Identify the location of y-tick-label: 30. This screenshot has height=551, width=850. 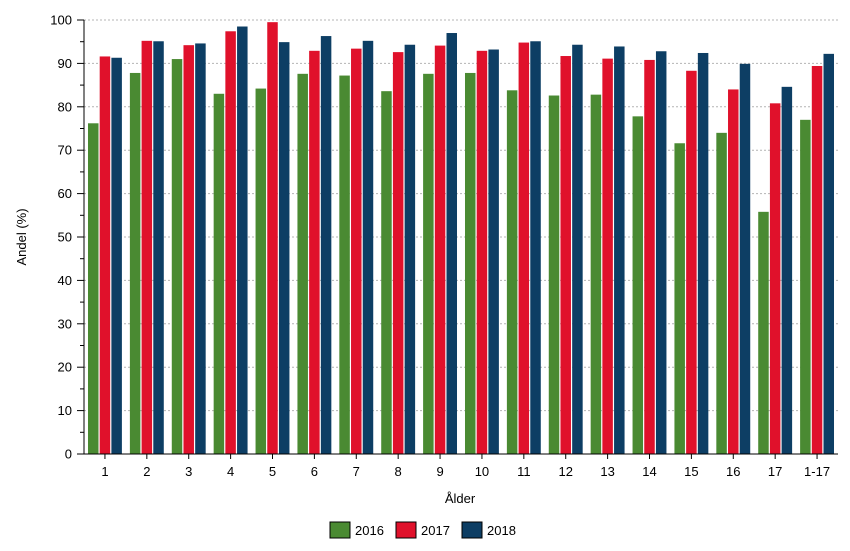
(65, 323).